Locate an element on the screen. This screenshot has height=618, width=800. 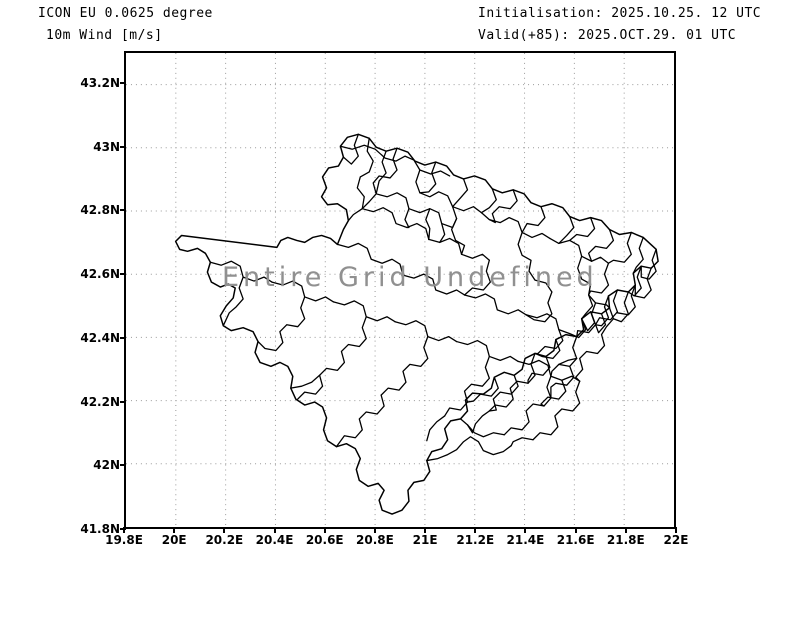
y-axis-tick-label: 42N is located at coordinates (106, 465).